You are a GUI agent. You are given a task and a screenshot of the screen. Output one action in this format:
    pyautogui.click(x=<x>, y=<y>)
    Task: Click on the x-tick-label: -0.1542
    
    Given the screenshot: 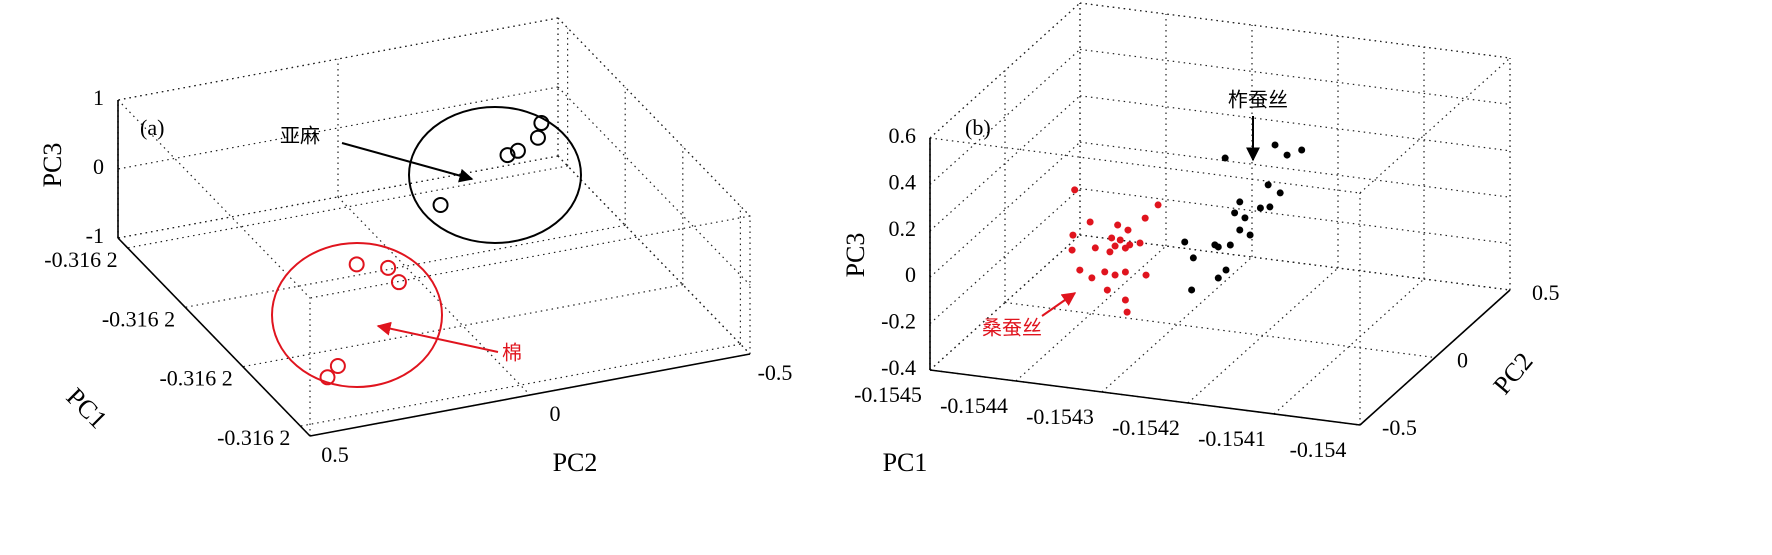 What is the action you would take?
    pyautogui.click(x=1146, y=427)
    